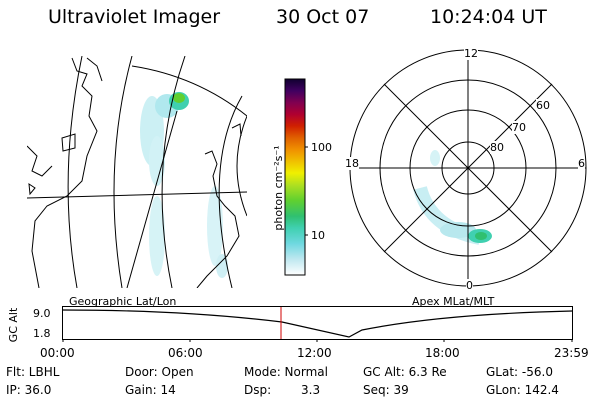  Describe the element at coordinates (471, 53) in the screenshot. I see `mlt-label-12: 12` at that location.